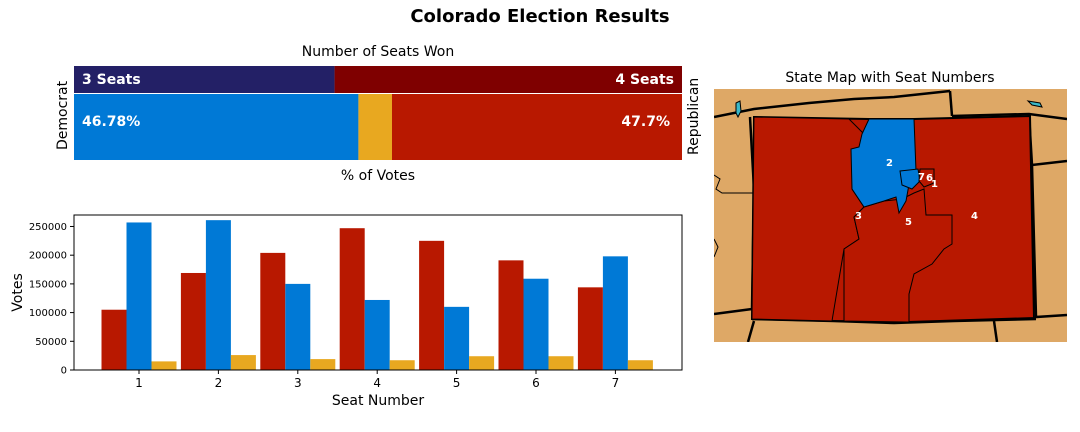 The width and height of the screenshot is (1080, 432). What do you see at coordinates (298, 383) in the screenshot?
I see `x-tick-label: 3` at bounding box center [298, 383].